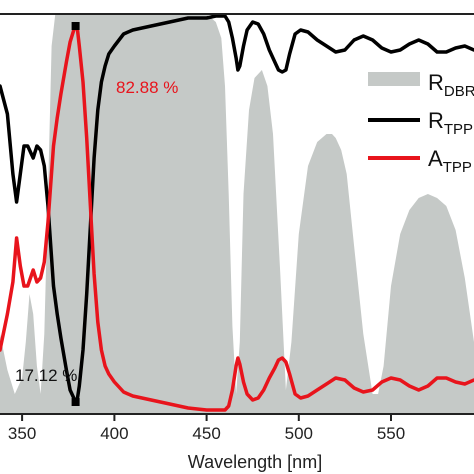 This screenshot has height=474, width=474. I want to click on x-axis-title: Wavelength [nm], so click(255, 462).